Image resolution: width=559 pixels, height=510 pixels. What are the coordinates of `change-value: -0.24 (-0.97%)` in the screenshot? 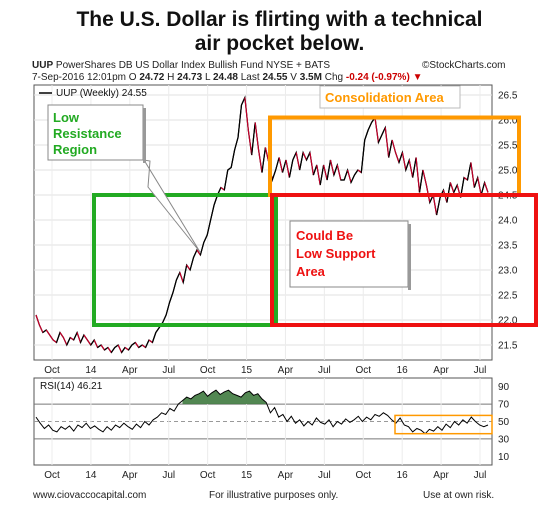 It's located at (377, 77).